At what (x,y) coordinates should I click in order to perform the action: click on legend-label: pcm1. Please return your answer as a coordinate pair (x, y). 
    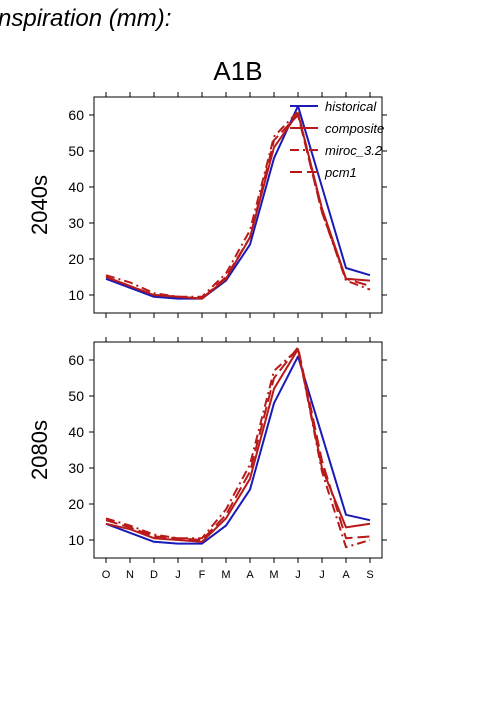
    Looking at the image, I should click on (340, 172).